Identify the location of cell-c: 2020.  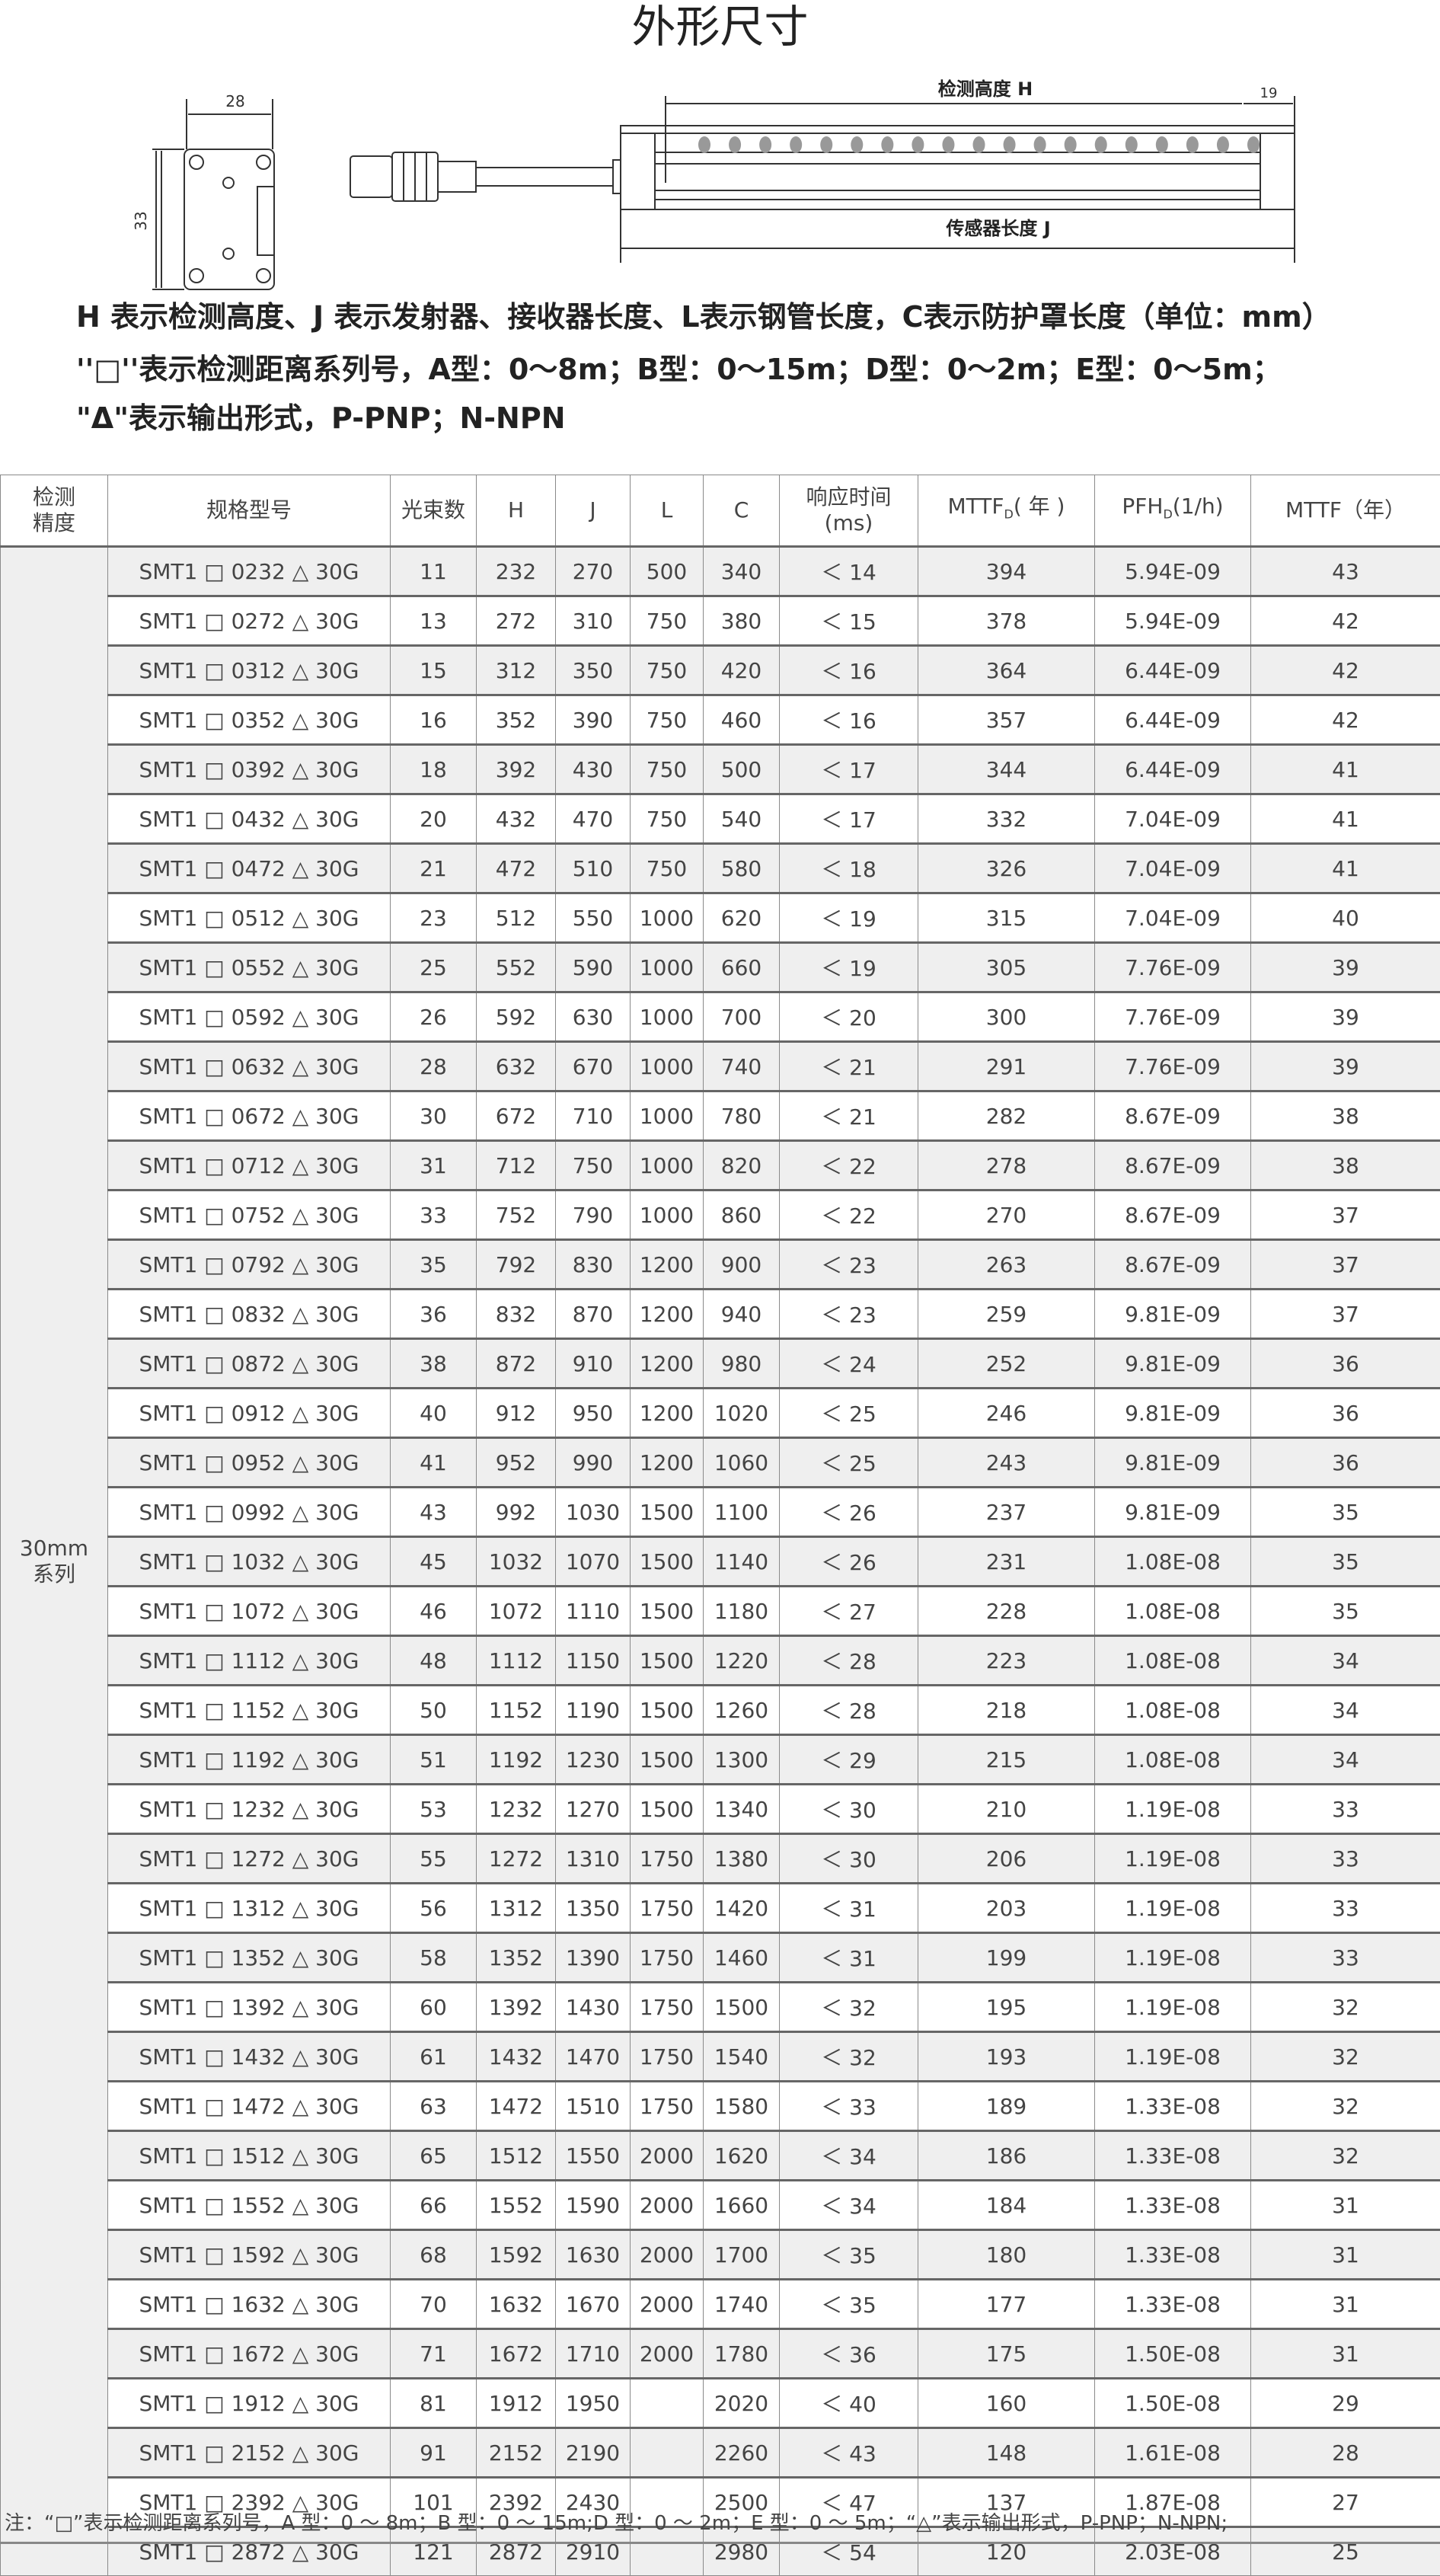
(742, 2403).